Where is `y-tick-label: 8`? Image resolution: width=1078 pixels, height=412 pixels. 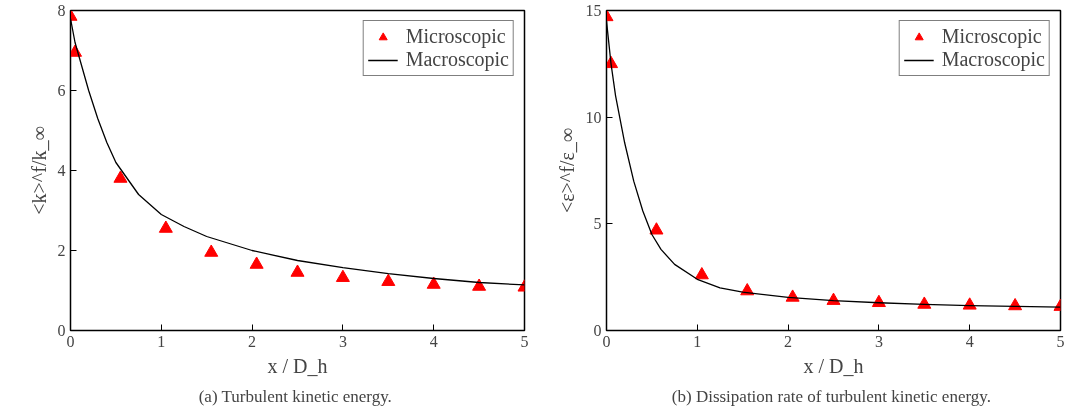 y-tick-label: 8 is located at coordinates (61, 10).